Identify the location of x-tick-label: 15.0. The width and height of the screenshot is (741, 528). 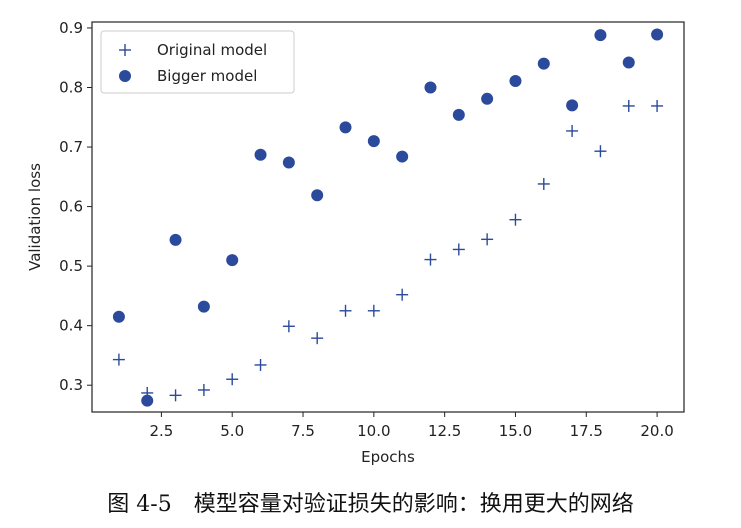
(515, 431).